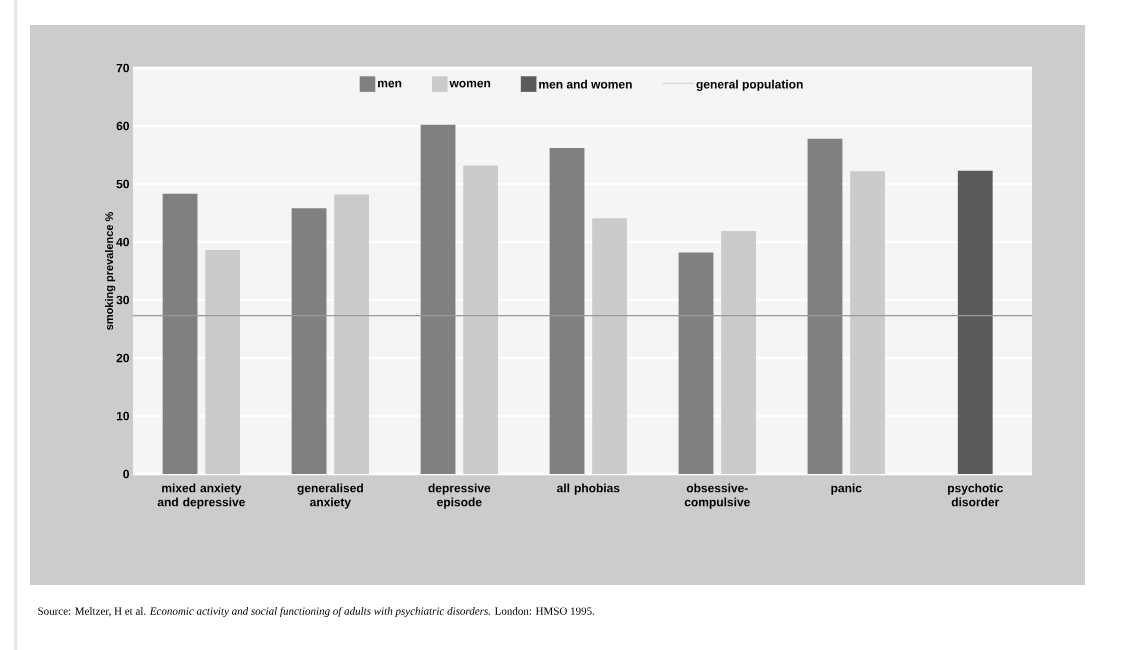 Image resolution: width=1125 pixels, height=650 pixels. Describe the element at coordinates (585, 84) in the screenshot. I see `legend-label: men and women` at that location.